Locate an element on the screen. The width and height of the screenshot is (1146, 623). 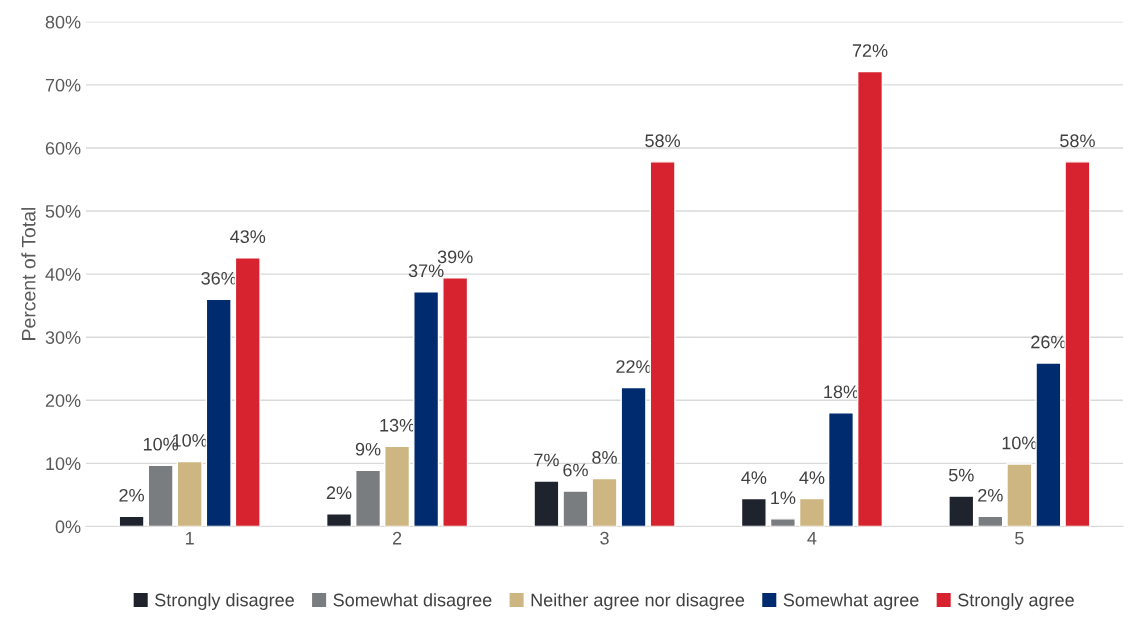
data-label: 26% is located at coordinates (1048, 342).